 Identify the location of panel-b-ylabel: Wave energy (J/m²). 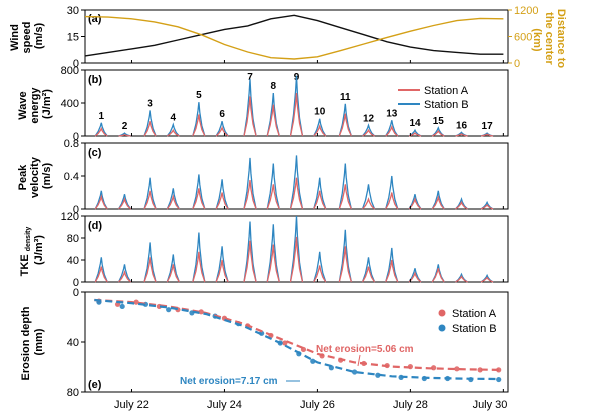
(35, 103).